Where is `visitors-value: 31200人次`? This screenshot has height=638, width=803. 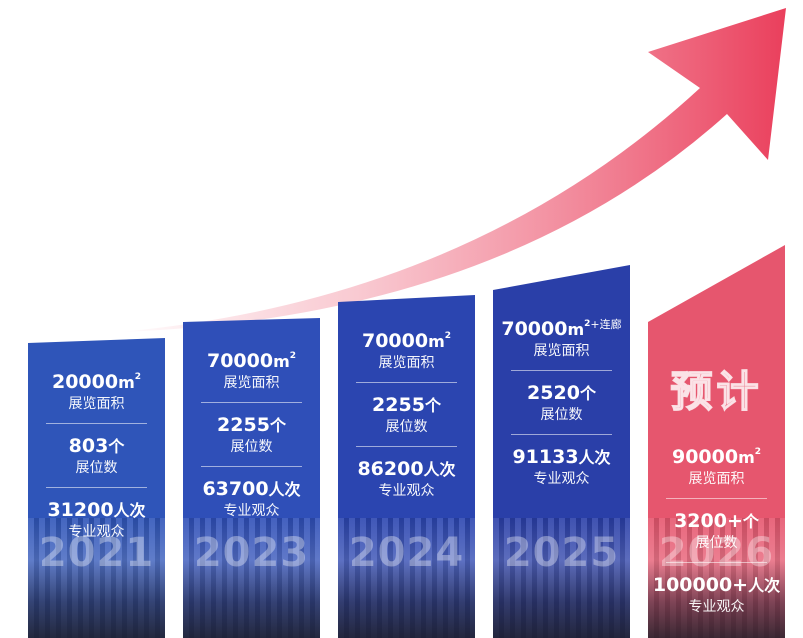 visitors-value: 31200人次 is located at coordinates (96, 510).